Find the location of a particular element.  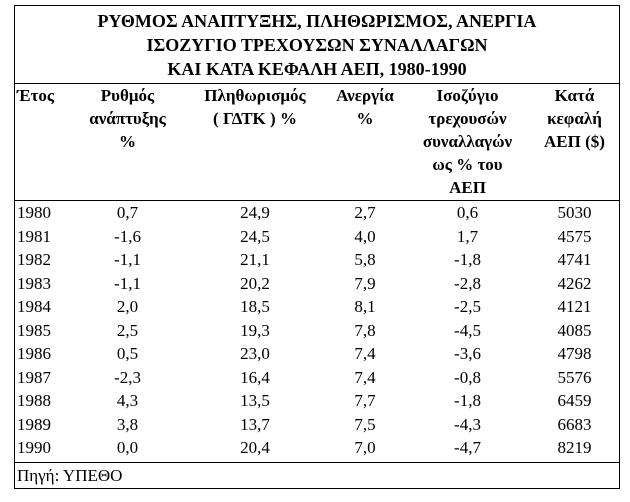

data-row: 1984 2,0 18,5 8,1 -2,5 4121 is located at coordinates (317, 307).